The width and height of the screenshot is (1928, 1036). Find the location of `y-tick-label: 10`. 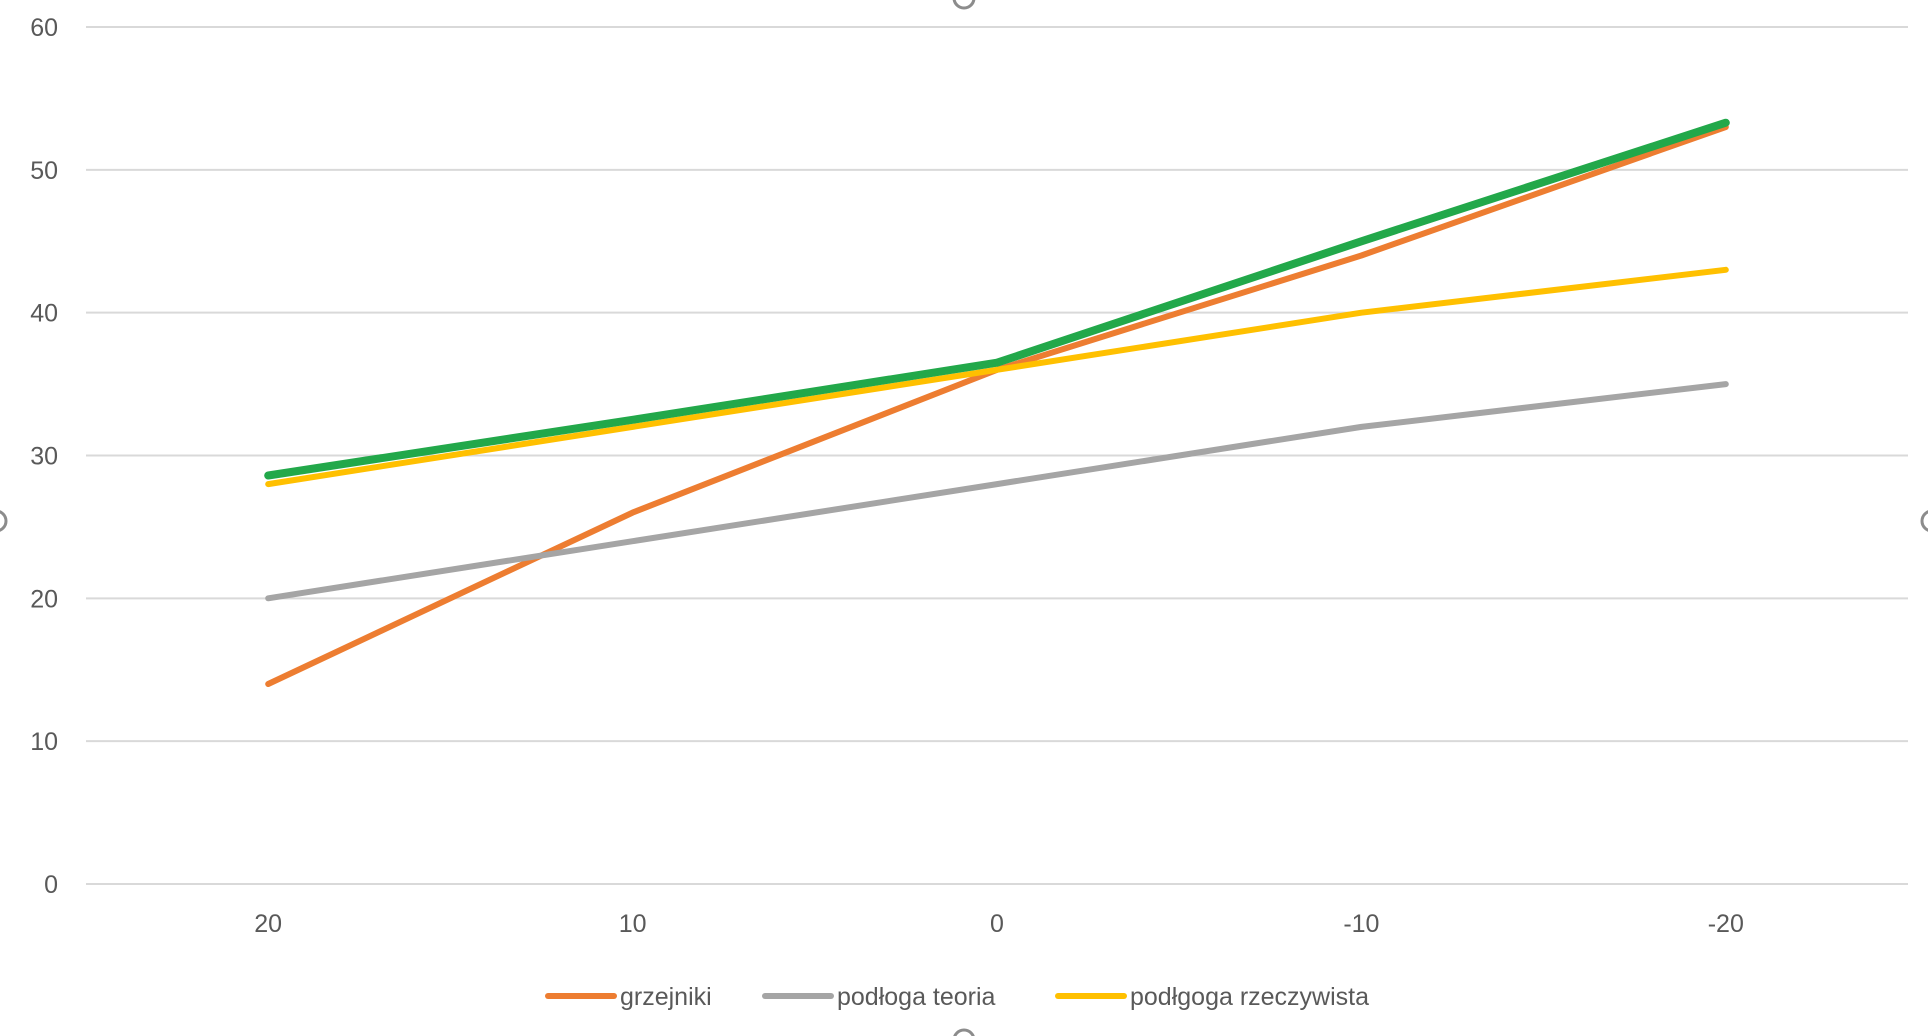

y-tick-label: 10 is located at coordinates (44, 742).